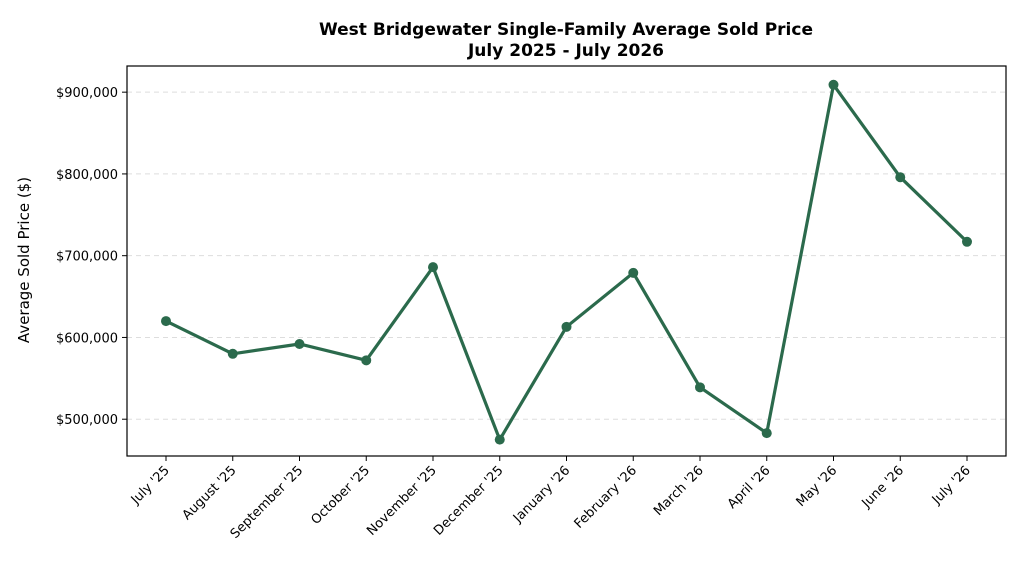 The height and width of the screenshot is (569, 1024). What do you see at coordinates (883, 487) in the screenshot?
I see `x-tick-label: June '26` at bounding box center [883, 487].